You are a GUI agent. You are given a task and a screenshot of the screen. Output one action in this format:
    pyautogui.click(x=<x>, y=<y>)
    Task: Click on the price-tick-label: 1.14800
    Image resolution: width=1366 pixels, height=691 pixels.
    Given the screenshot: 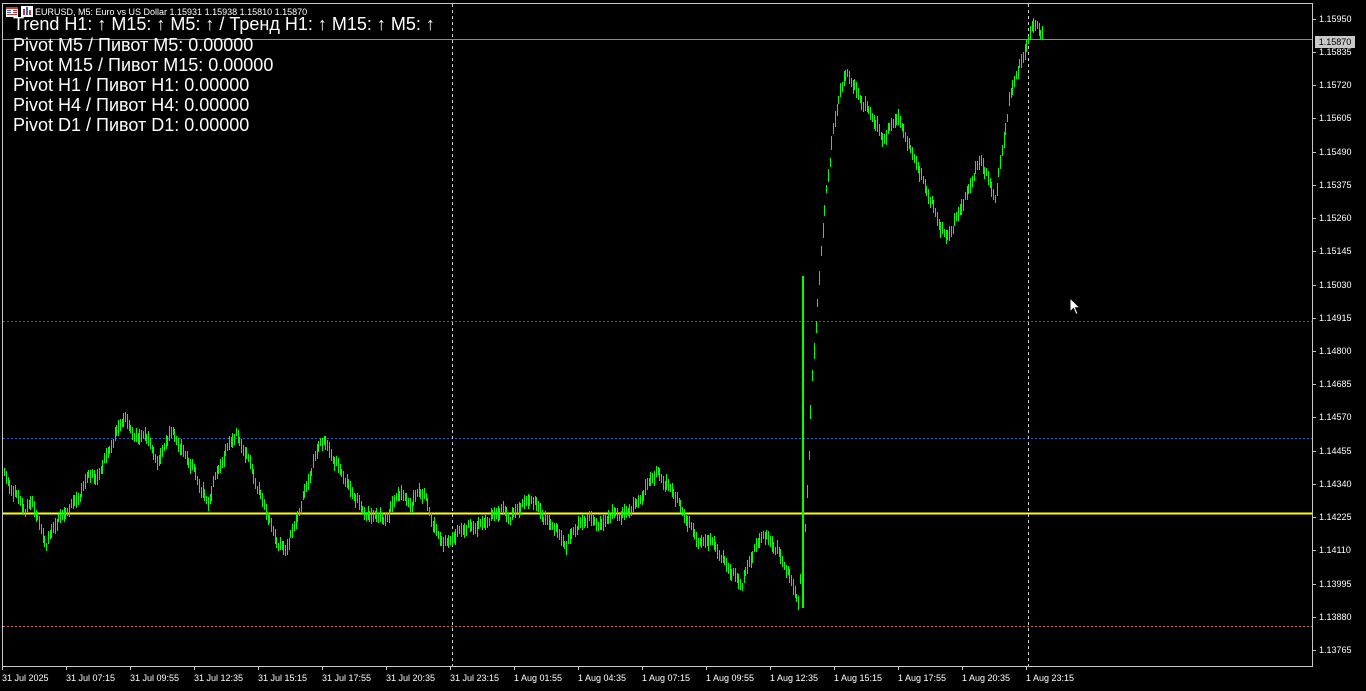 What is the action you would take?
    pyautogui.click(x=1335, y=351)
    